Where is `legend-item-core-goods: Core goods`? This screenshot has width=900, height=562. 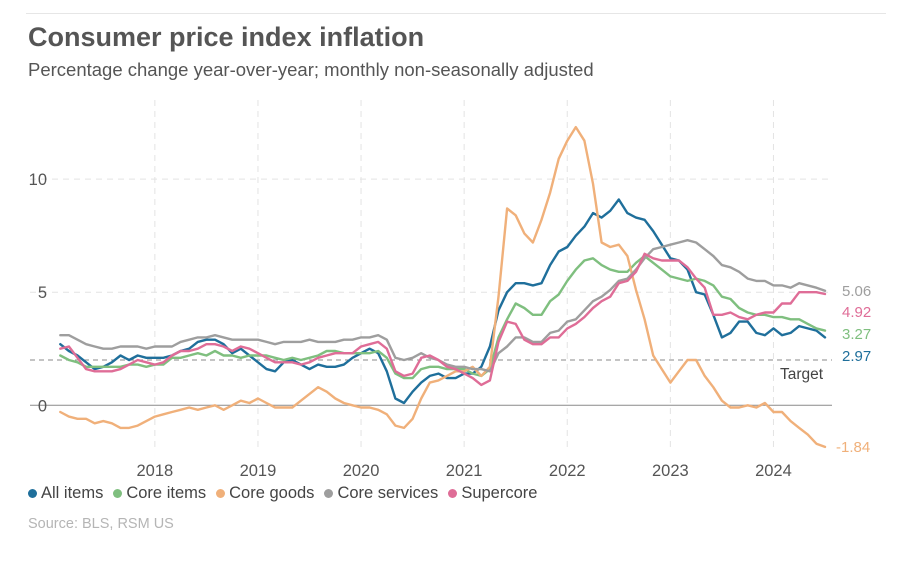 legend-item-core-goods: Core goods is located at coordinates (265, 493).